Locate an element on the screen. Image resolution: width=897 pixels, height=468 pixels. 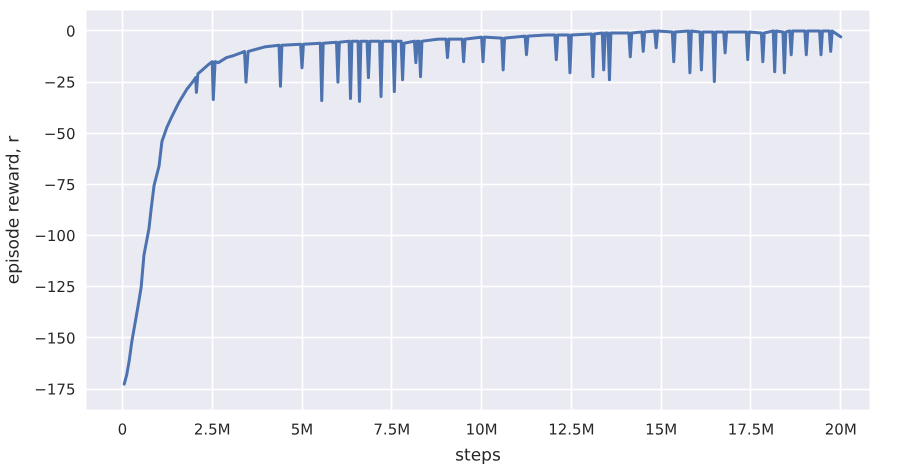
y-tick-label: −75 is located at coordinates (60, 185).